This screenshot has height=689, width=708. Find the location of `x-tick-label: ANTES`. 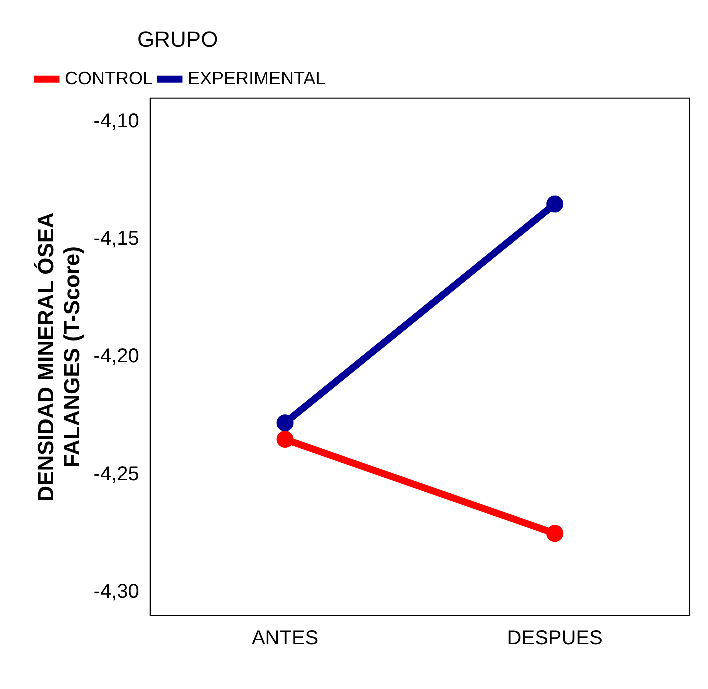

x-tick-label: ANTES is located at coordinates (285, 639).